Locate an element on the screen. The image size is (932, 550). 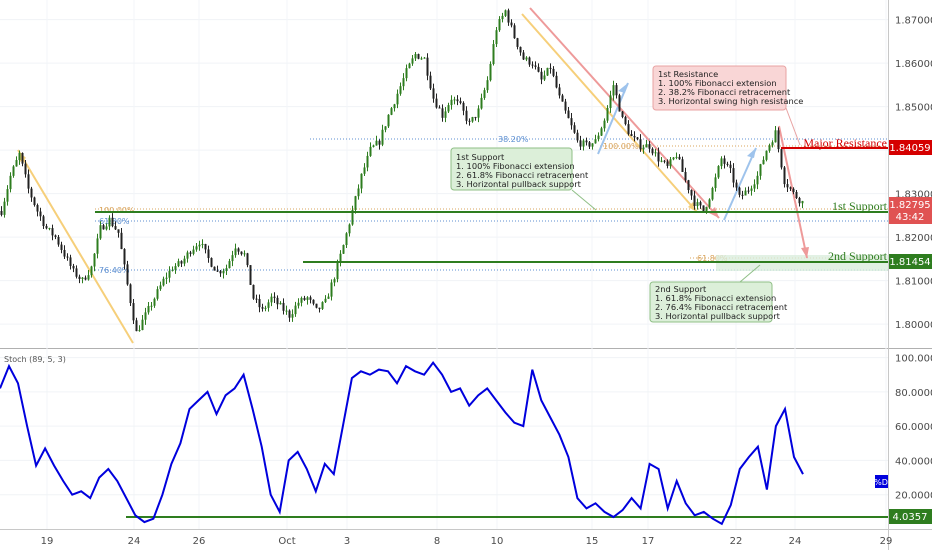
y-tick-label: 1.80000 is located at coordinates (913, 325).